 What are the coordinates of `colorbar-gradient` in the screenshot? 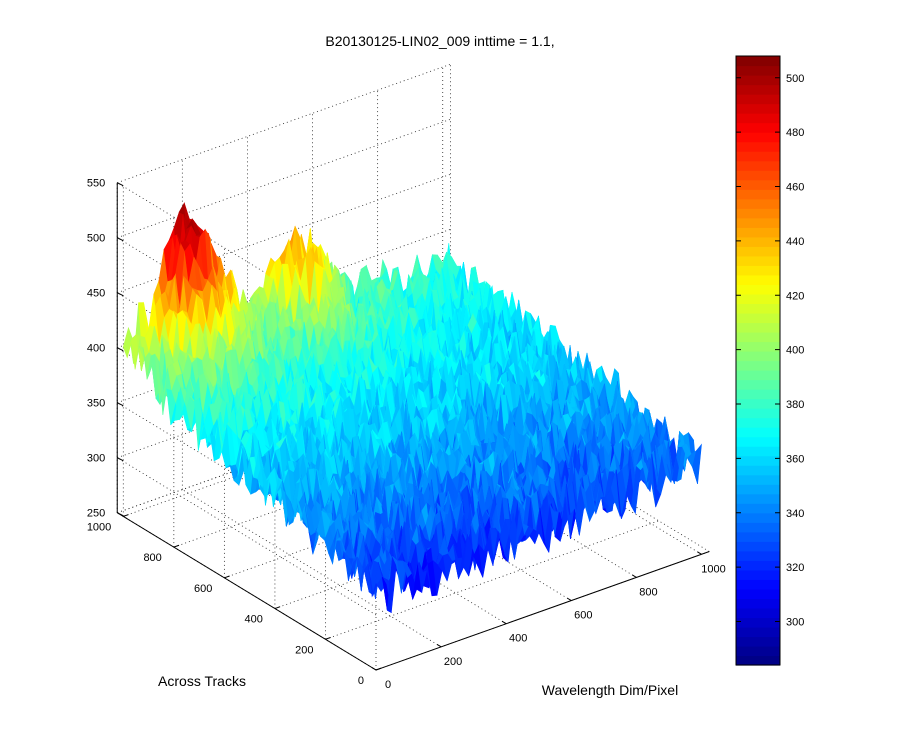 It's located at (758, 361).